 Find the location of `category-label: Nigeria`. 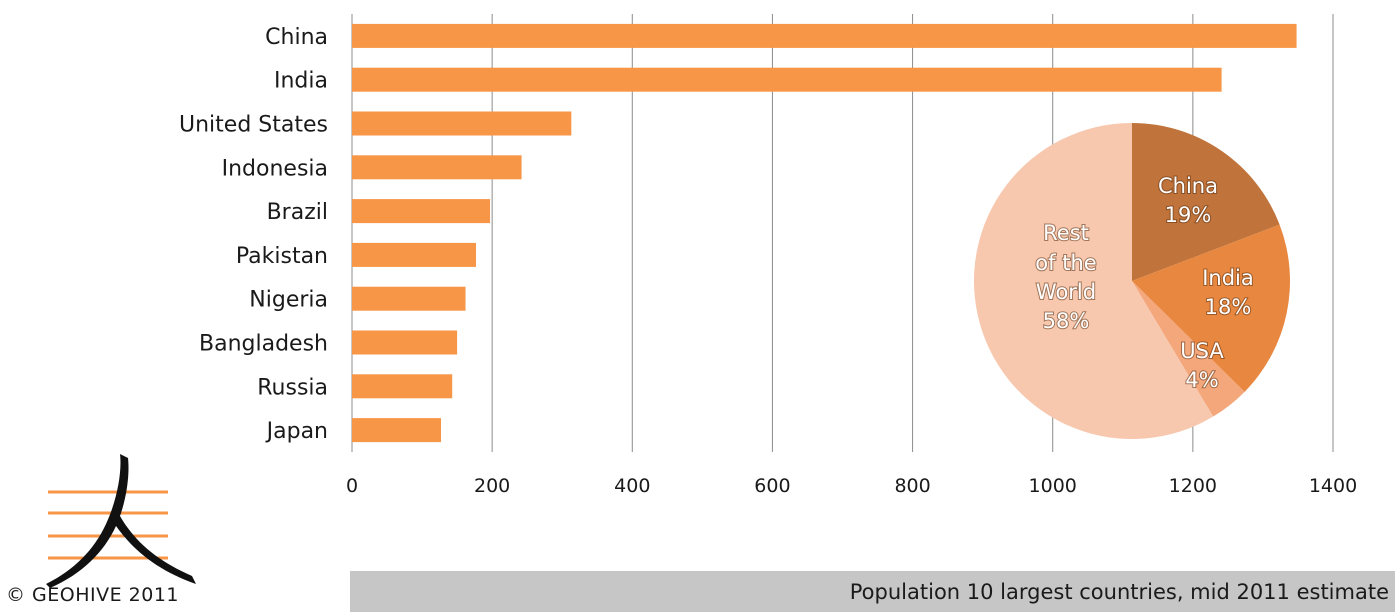

category-label: Nigeria is located at coordinates (288, 300).